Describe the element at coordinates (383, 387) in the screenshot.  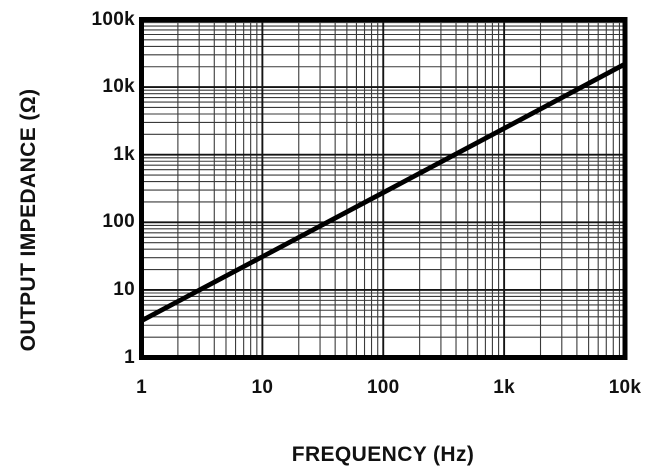
I see `x-tick-label: 100` at that location.